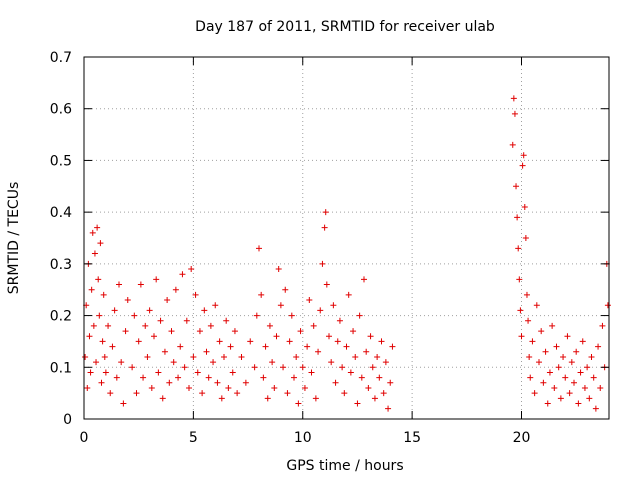 Image resolution: width=640 pixels, height=480 pixels. Describe the element at coordinates (61, 213) in the screenshot. I see `y-tick-label: 0.4` at that location.